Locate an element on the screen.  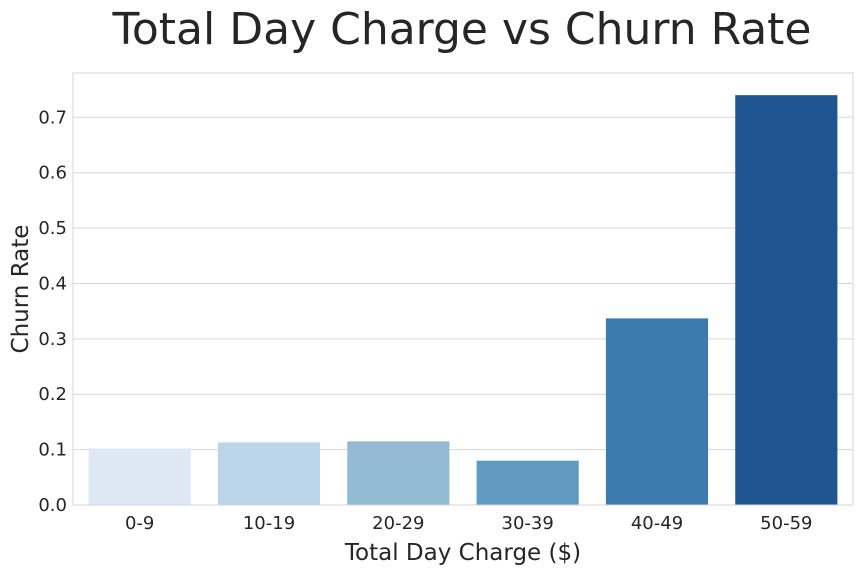
y-tick-label: 0.0 is located at coordinates (52, 505).